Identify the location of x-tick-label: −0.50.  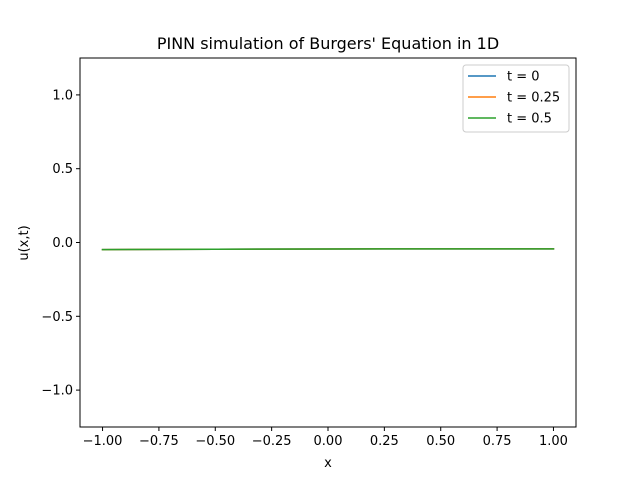
(215, 441).